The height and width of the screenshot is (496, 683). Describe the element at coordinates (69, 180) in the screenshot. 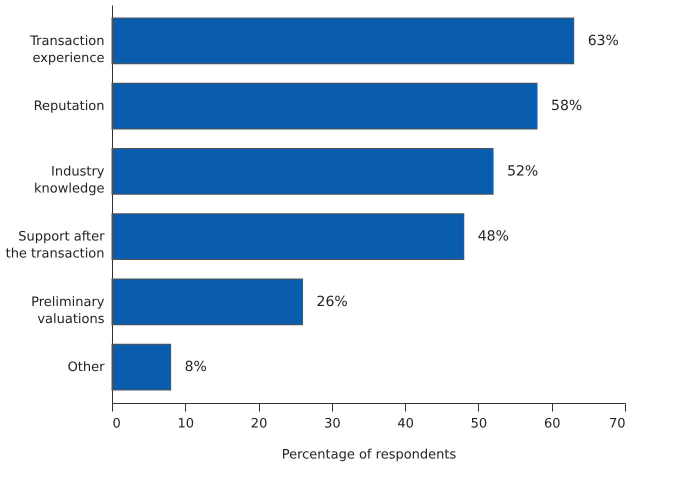

I see `y-tick-label: Industry knowledge` at that location.